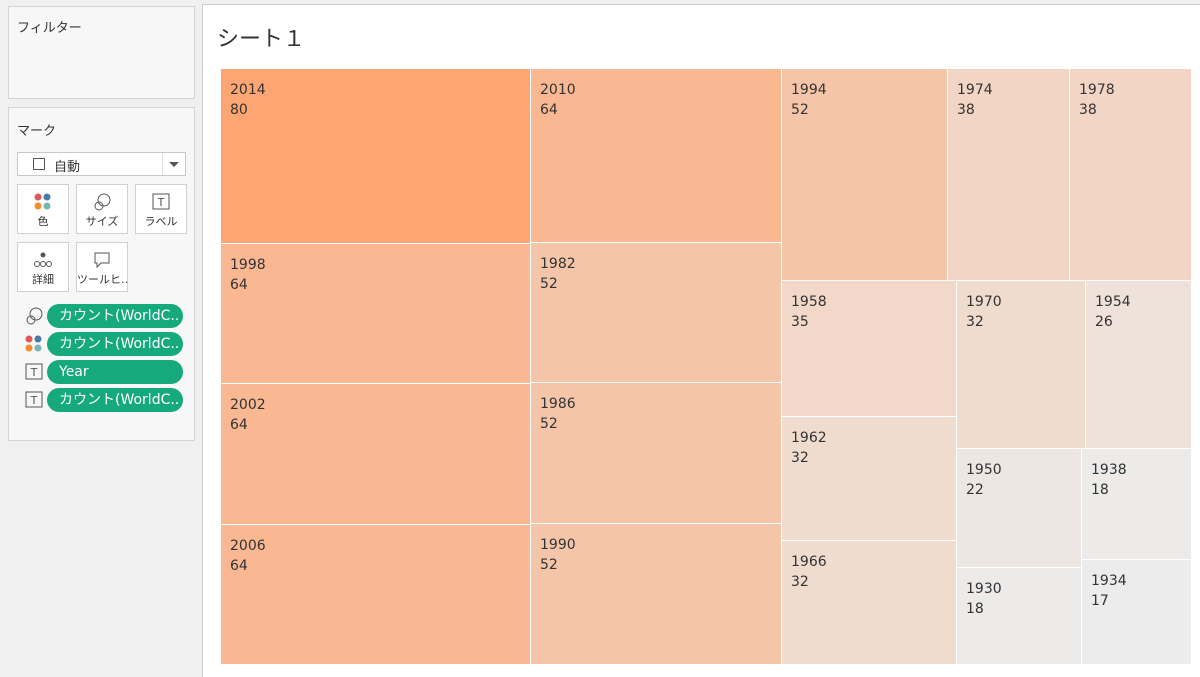  I want to click on tile-category: 1938, so click(1109, 470).